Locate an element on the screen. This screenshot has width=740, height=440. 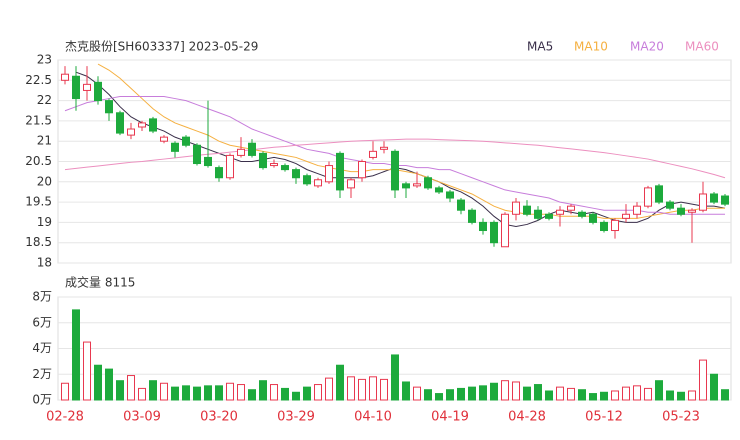
y-tick-label: 23 is located at coordinates (44, 60).